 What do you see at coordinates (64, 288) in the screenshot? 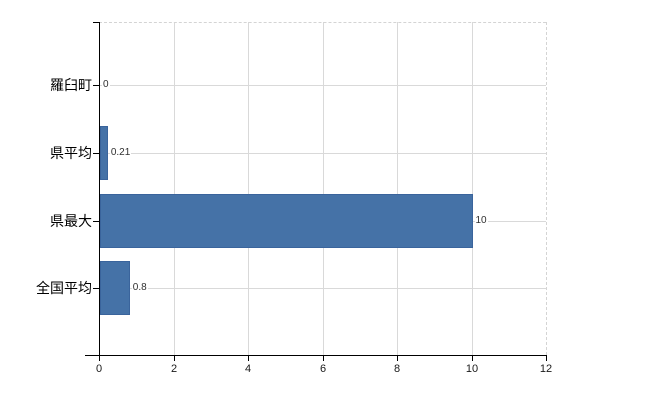
I see `category-label: 全国平均` at bounding box center [64, 288].